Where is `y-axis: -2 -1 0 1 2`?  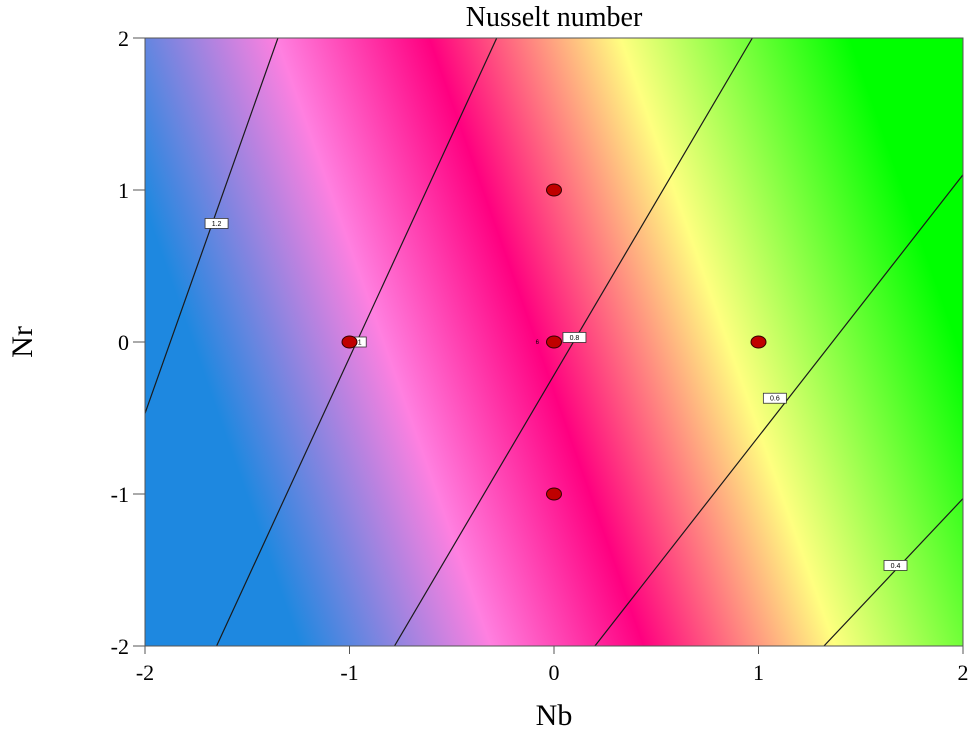
y-axis: -2 -1 0 1 2 is located at coordinates (128, 342).